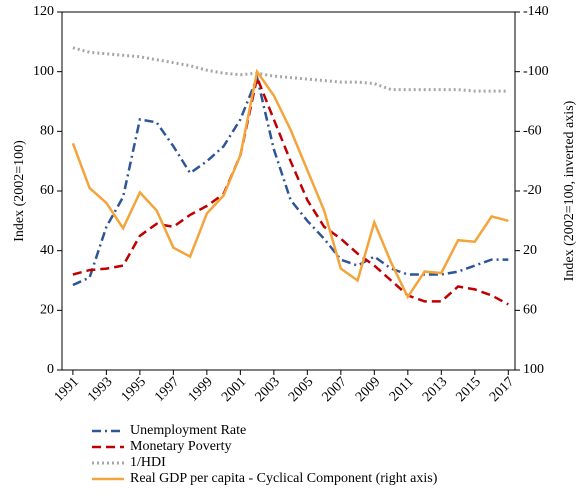  Describe the element at coordinates (368, 389) in the screenshot. I see `x-tick-label: 2009` at that location.